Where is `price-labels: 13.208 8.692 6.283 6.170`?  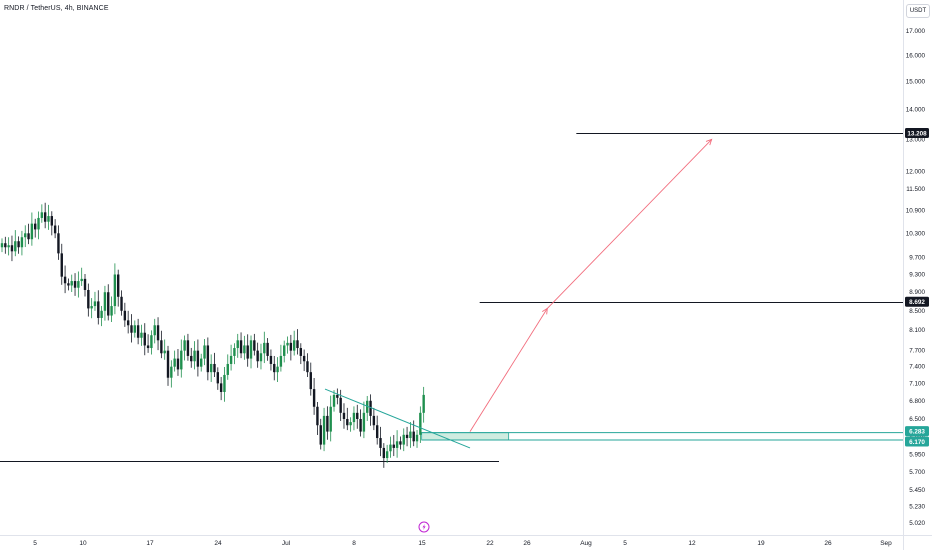
price-labels: 13.208 8.692 6.283 6.170 is located at coordinates (917, 287).